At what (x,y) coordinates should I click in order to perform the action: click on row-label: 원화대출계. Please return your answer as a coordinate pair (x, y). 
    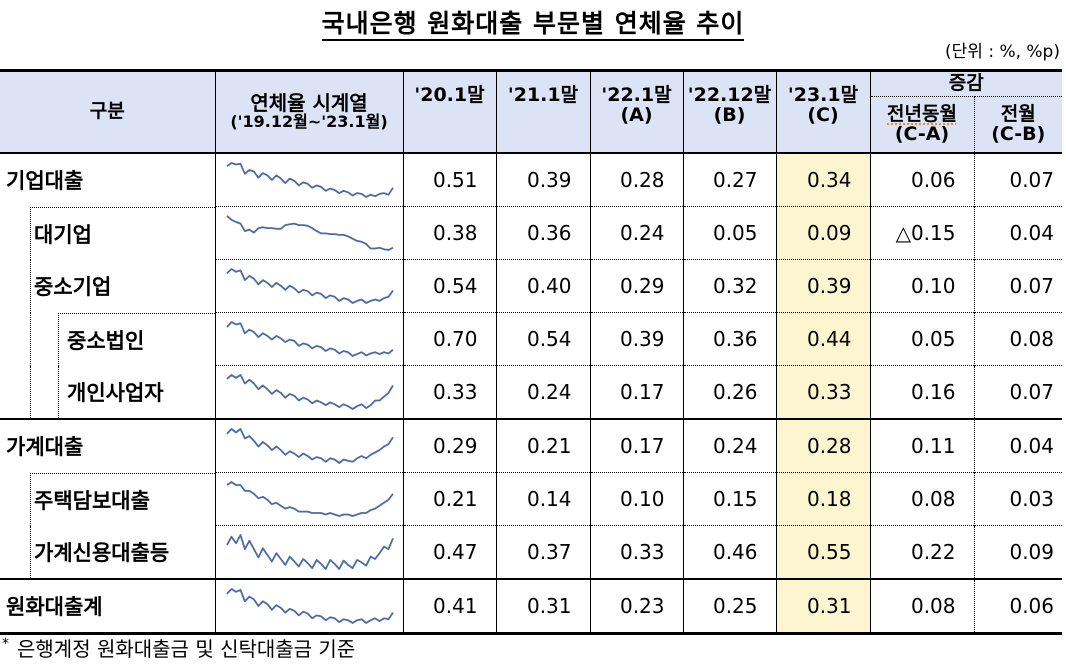
    Looking at the image, I should click on (54, 607).